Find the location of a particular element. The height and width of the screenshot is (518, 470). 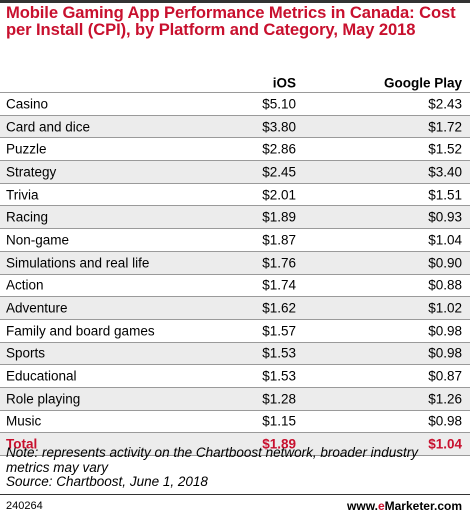

row-label: Trivia is located at coordinates (22, 195).